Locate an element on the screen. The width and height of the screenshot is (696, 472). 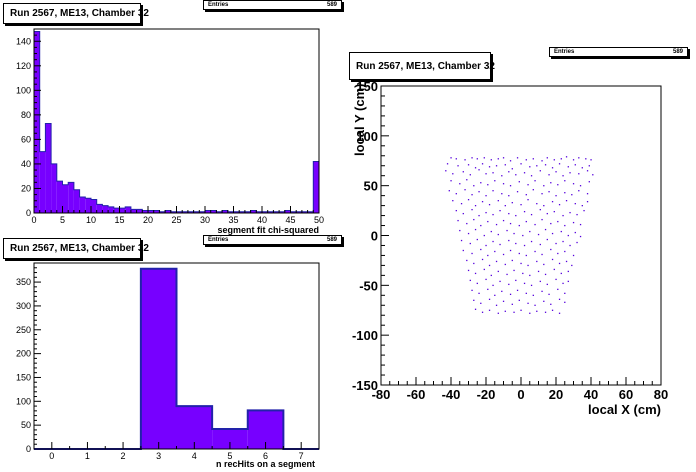
nhits-x-tick-label: 3 is located at coordinates (158, 456).